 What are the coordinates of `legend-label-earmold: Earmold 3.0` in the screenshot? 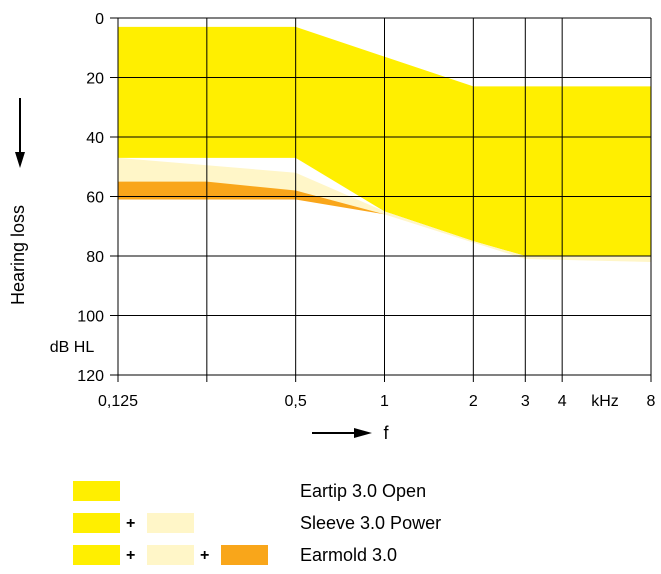 It's located at (349, 555).